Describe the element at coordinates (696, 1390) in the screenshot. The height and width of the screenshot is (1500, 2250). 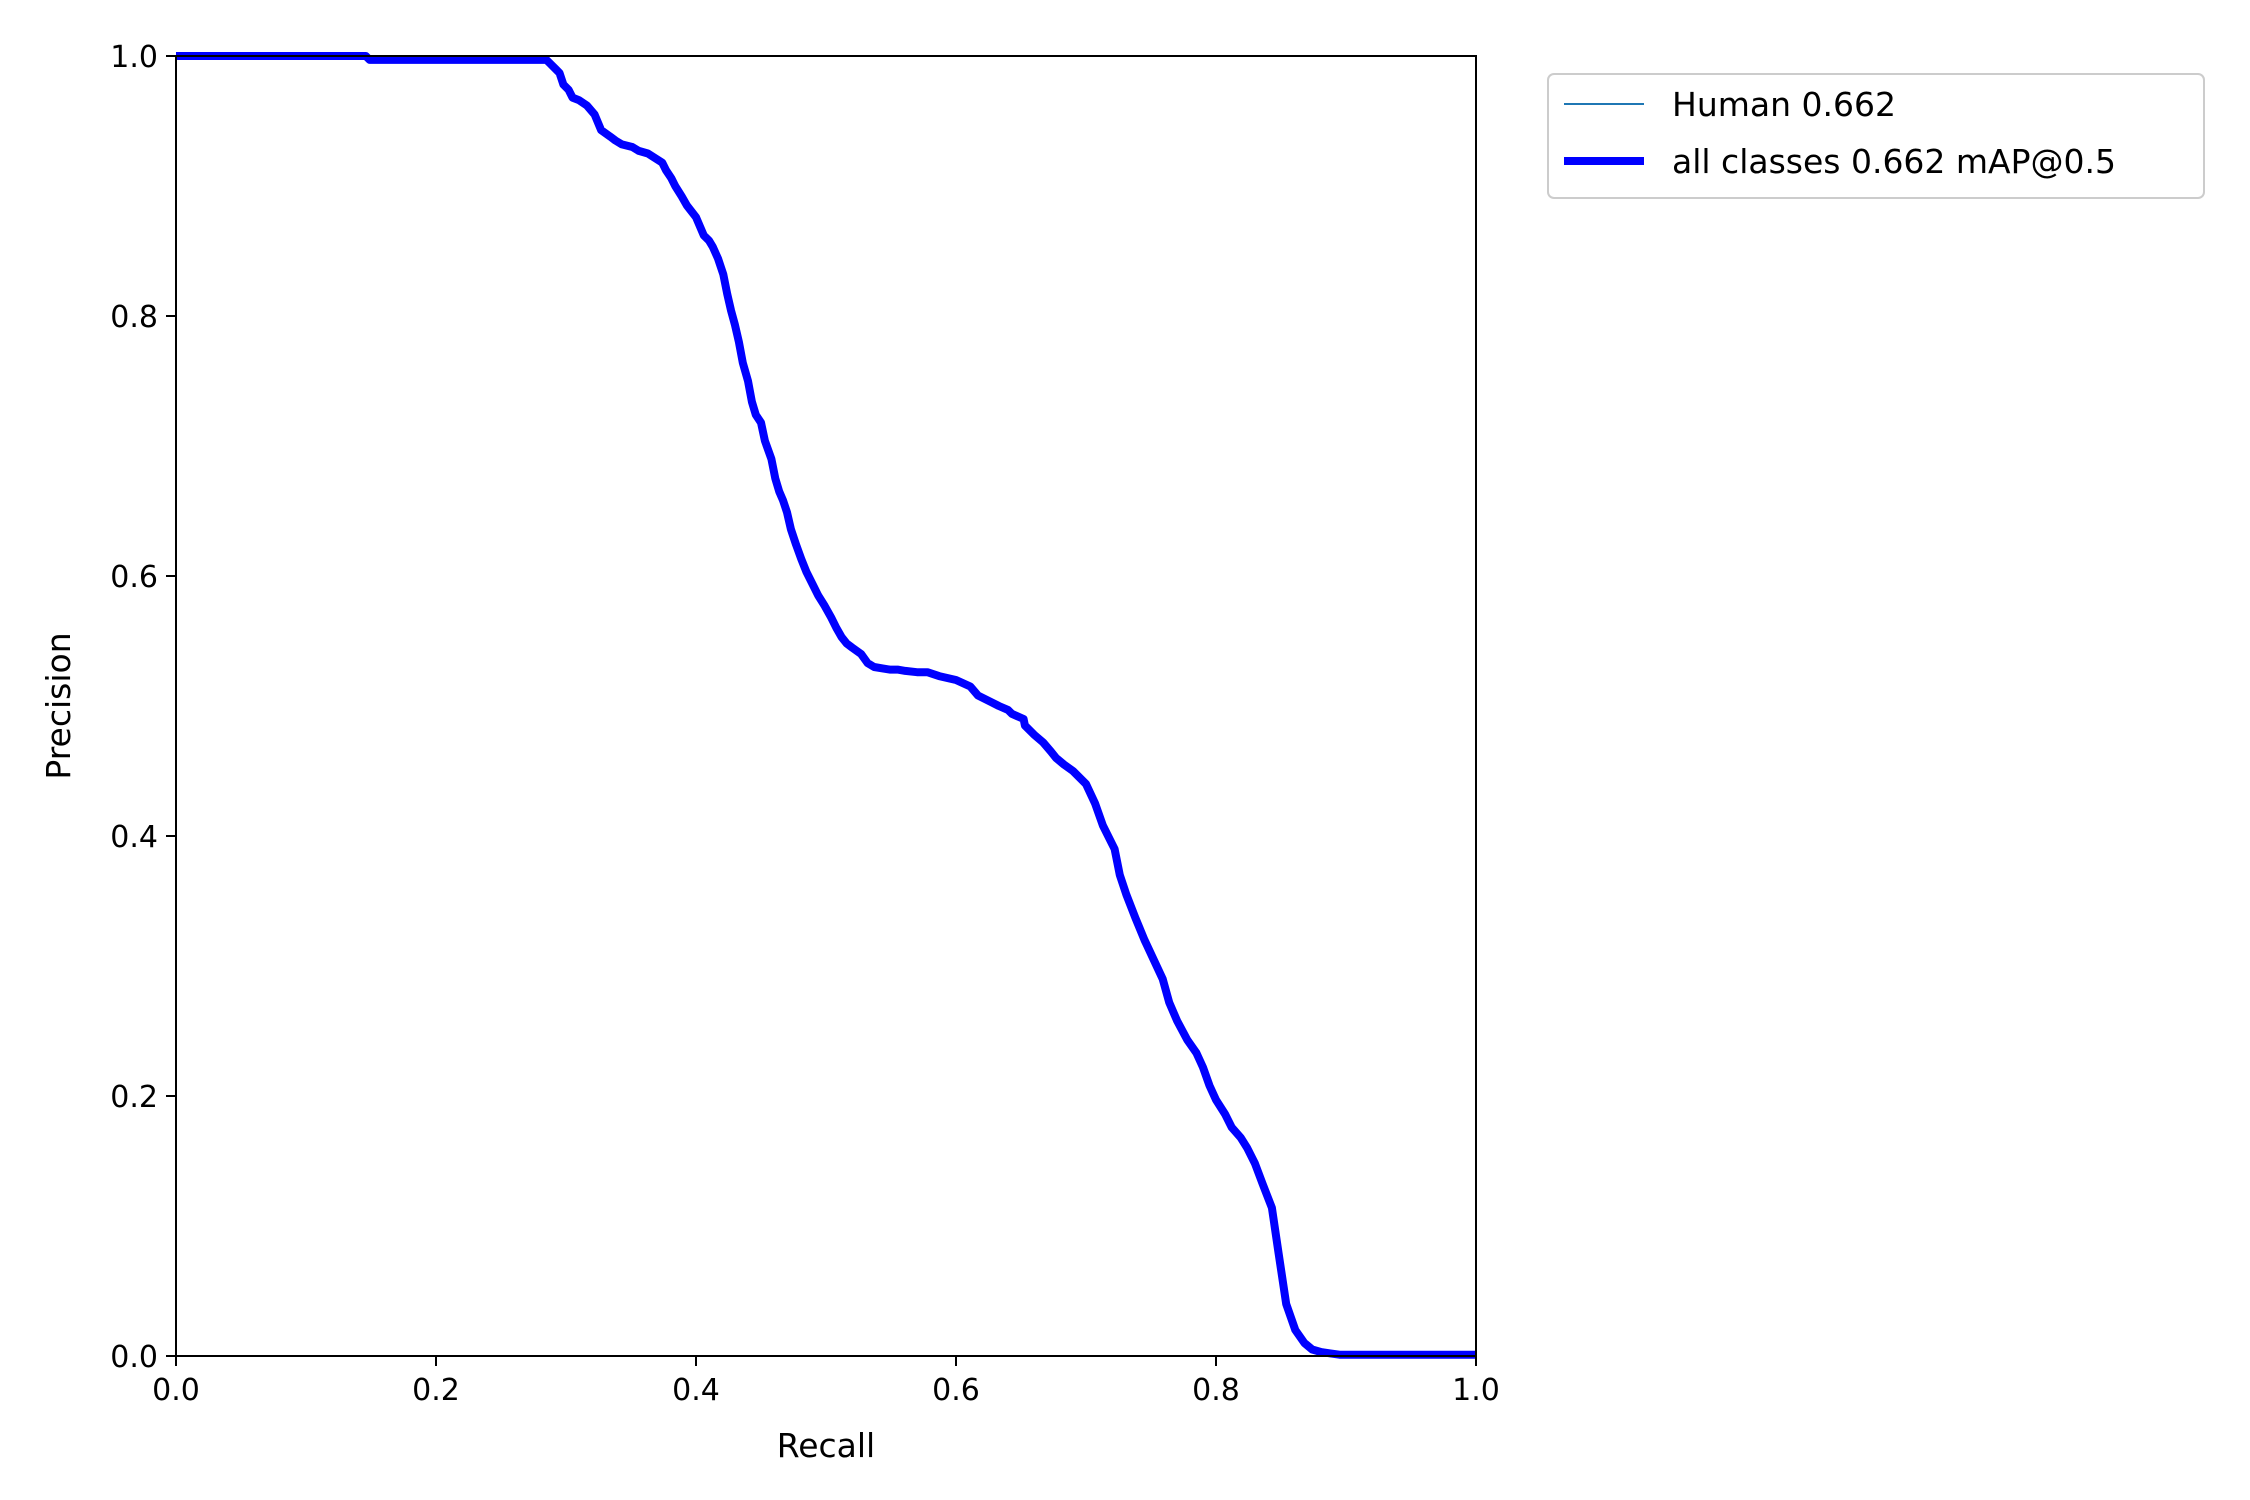
I see `x-tick-label: 0.4` at that location.